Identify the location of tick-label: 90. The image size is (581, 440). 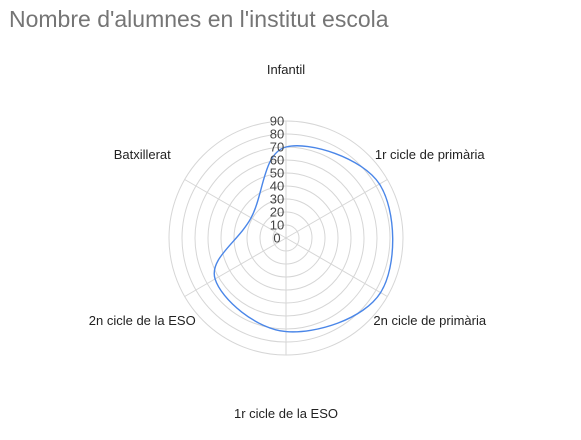
(277, 121).